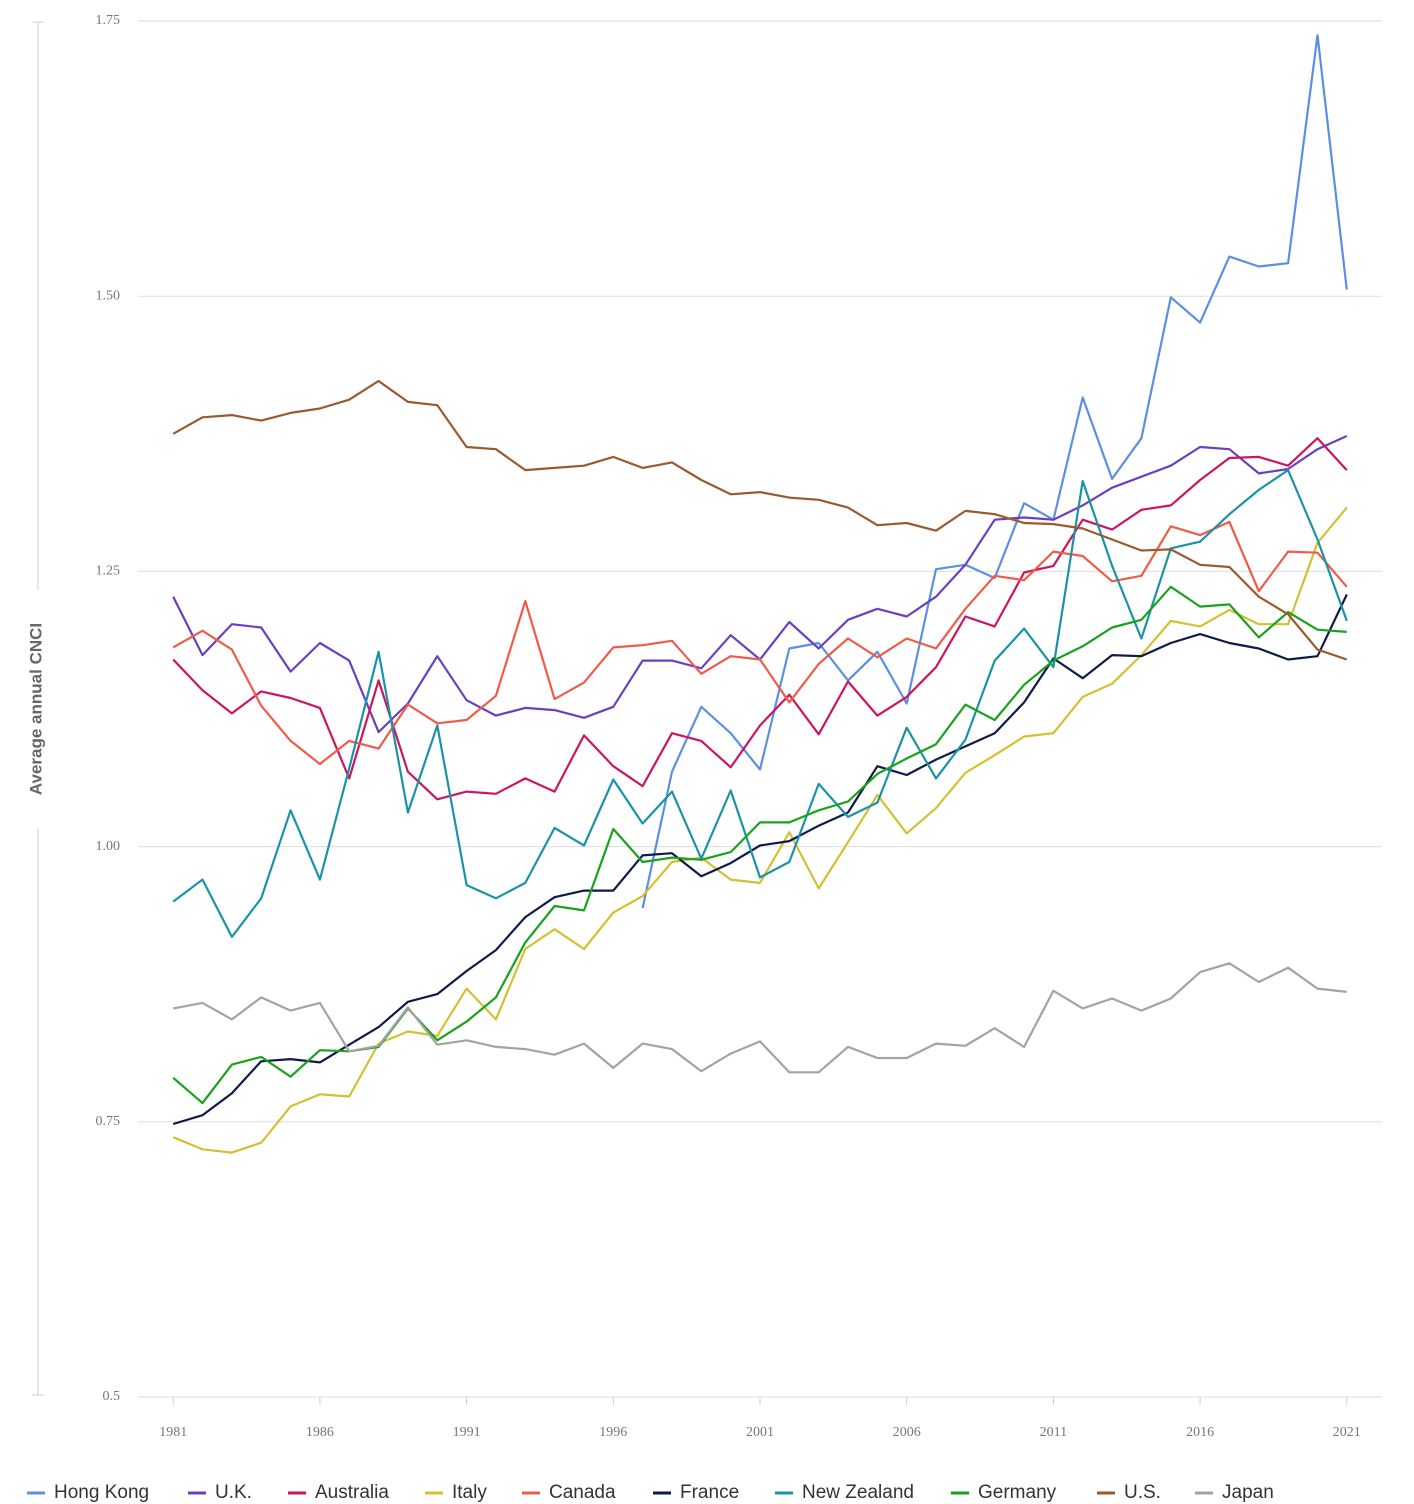  What do you see at coordinates (112, 1396) in the screenshot?
I see `y-tick-label: 0.5` at bounding box center [112, 1396].